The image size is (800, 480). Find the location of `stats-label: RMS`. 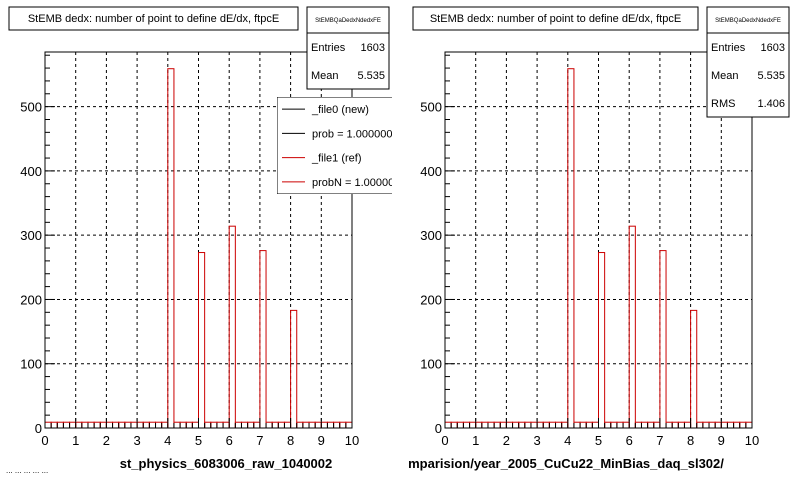

stats-label: RMS is located at coordinates (723, 104).